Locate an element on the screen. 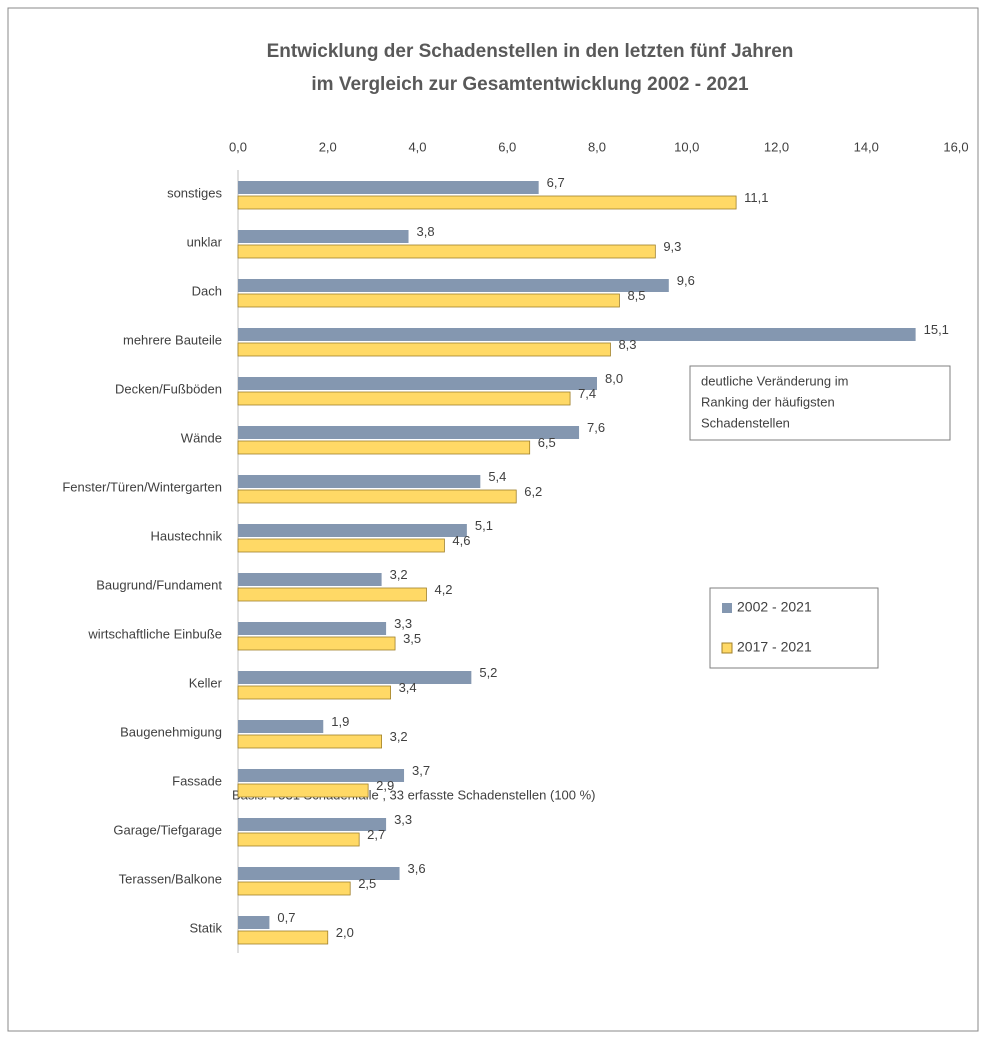  data-label: 1,9 is located at coordinates (340, 721).